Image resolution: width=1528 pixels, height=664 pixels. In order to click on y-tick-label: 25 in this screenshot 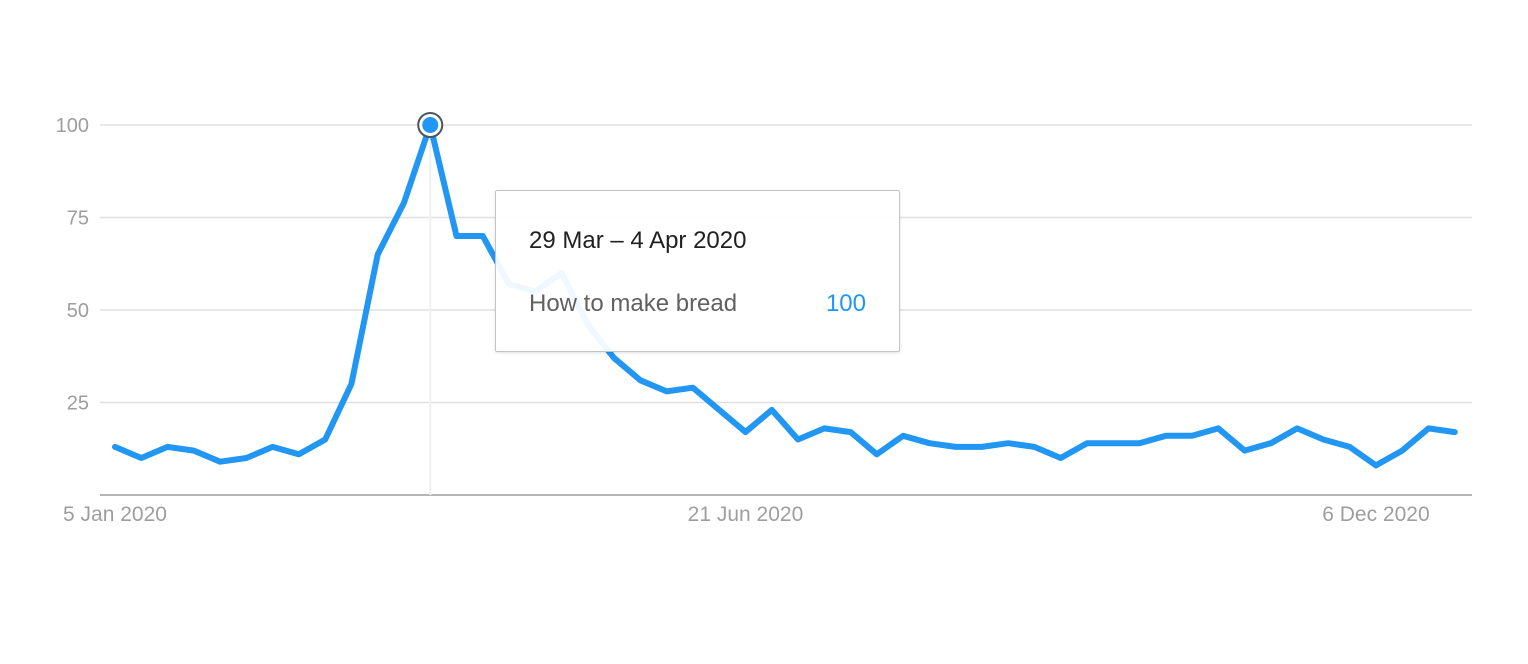, I will do `click(78, 404)`.